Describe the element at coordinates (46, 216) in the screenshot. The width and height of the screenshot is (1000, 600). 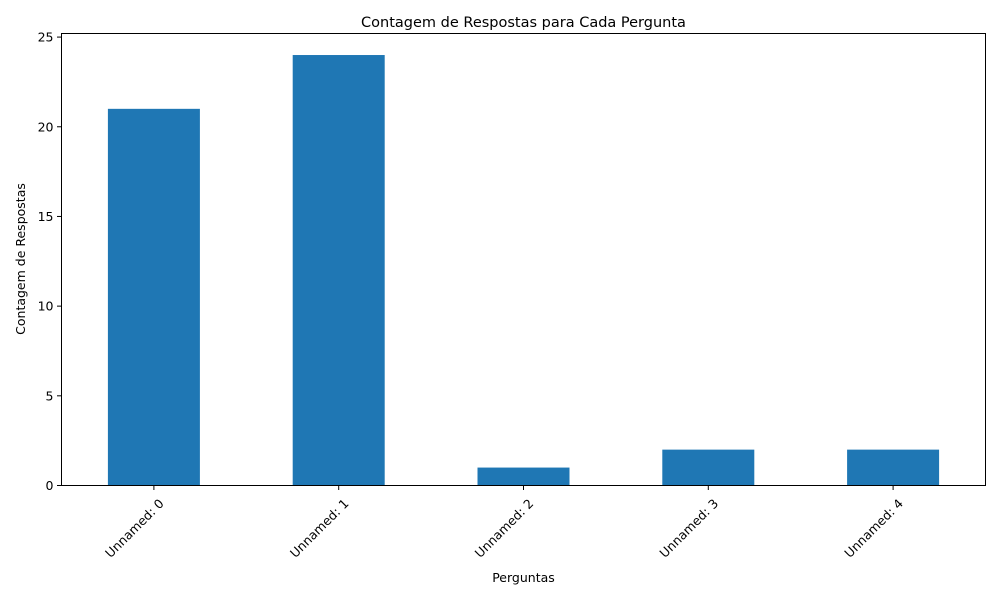
I see `y-tick-label-3: 15` at that location.